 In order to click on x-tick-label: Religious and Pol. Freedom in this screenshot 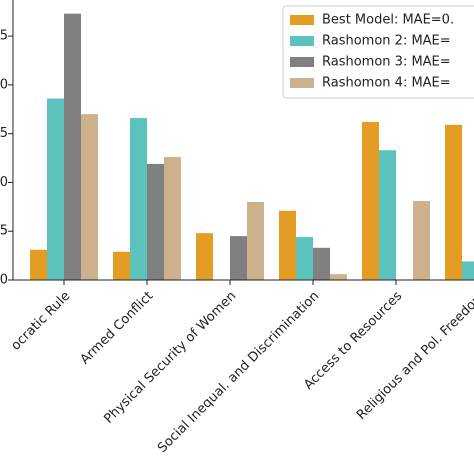, I will do `click(414, 356)`.